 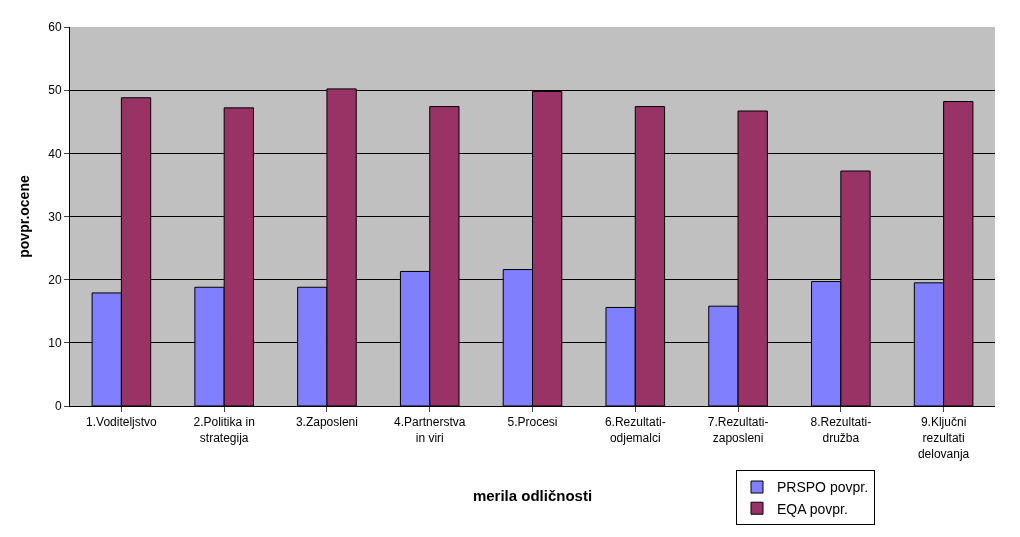 What do you see at coordinates (326, 422) in the screenshot?
I see `x-tick-label: 3.Zaposleni` at bounding box center [326, 422].